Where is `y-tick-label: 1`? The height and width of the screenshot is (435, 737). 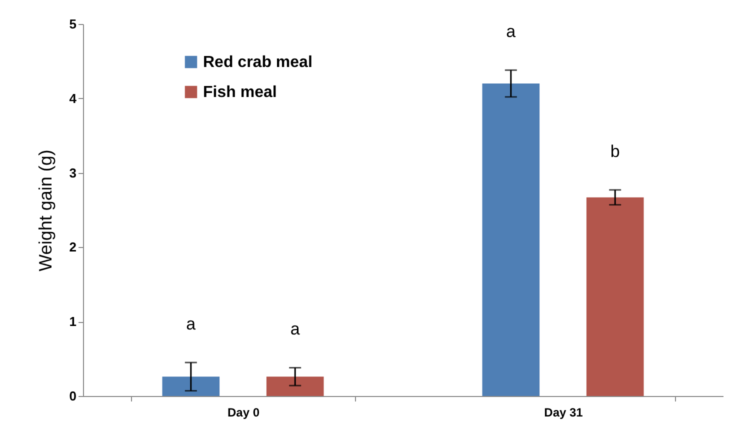
y-tick-label: 1 is located at coordinates (72, 322).